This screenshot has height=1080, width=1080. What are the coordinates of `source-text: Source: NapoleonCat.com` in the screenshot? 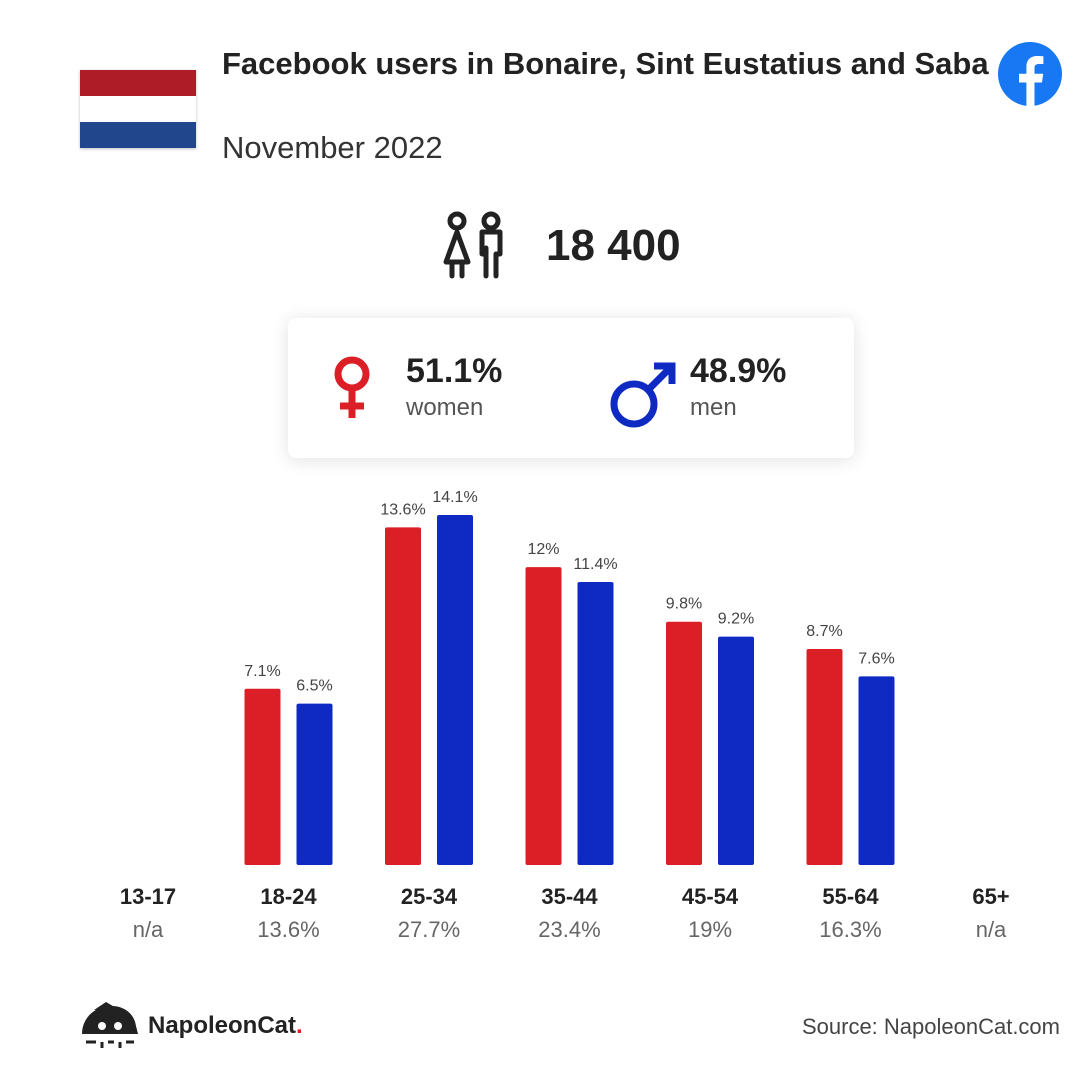 It's located at (930, 1026).